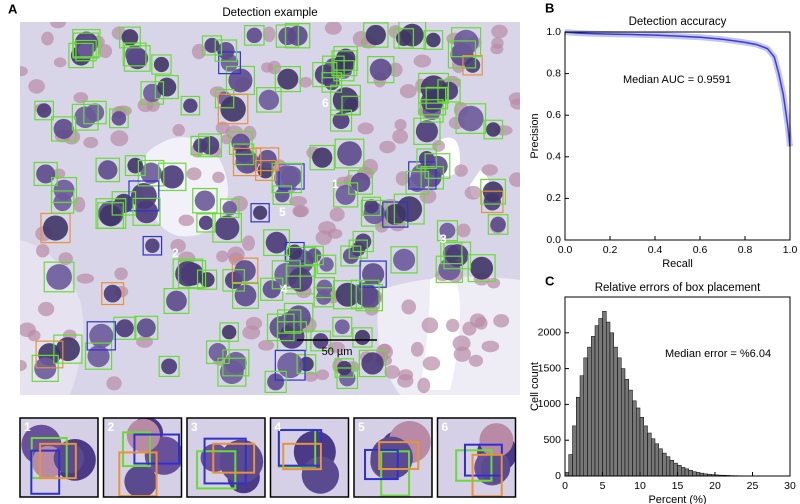  What do you see at coordinates (790, 250) in the screenshot?
I see `x-tick-label: 1.0` at bounding box center [790, 250].